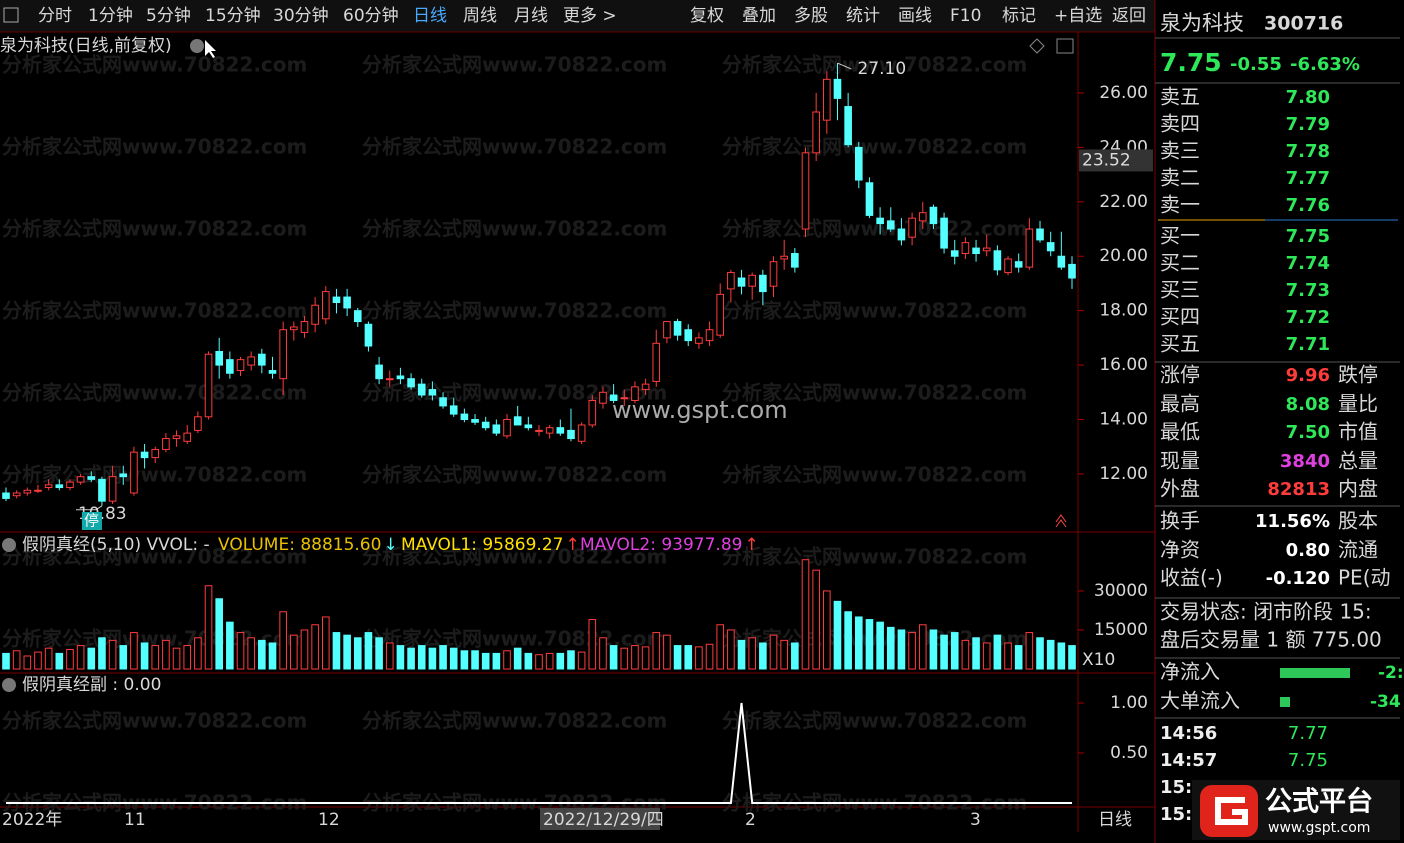  What do you see at coordinates (1319, 828) in the screenshot?
I see `logo-url: www.gspt.com` at bounding box center [1319, 828].